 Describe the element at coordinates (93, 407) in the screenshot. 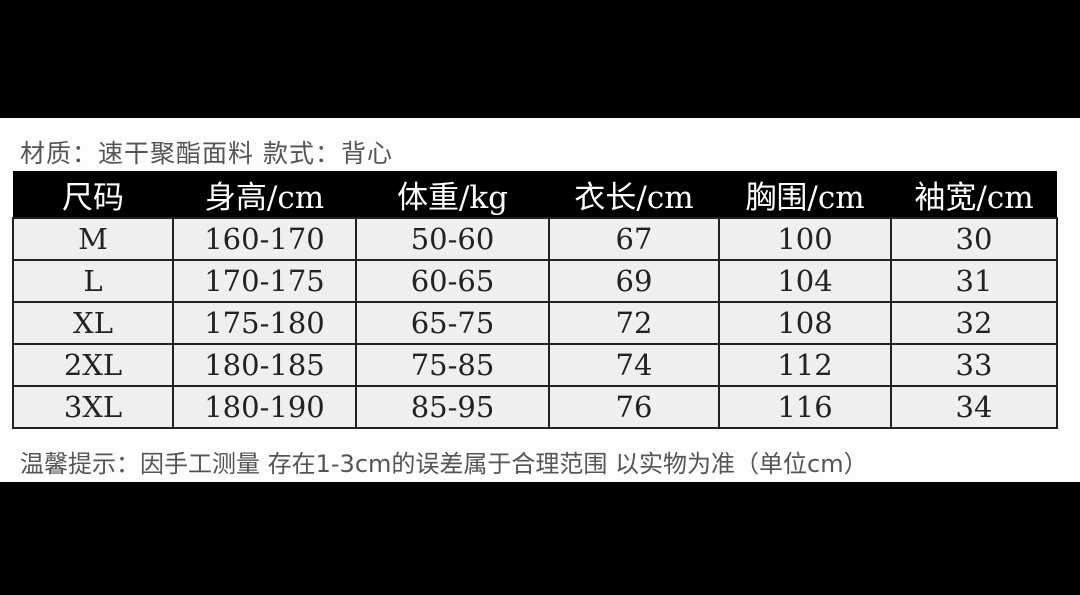

I see `table-cell: 3XL` at that location.